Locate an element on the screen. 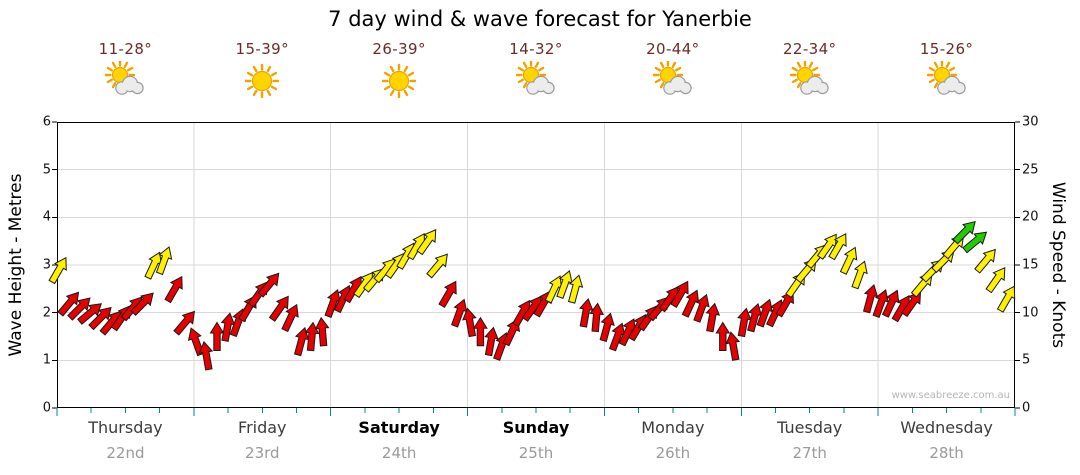 Image resolution: width=1080 pixels, height=475 pixels. wave-tick-label: 6 is located at coordinates (46, 122).